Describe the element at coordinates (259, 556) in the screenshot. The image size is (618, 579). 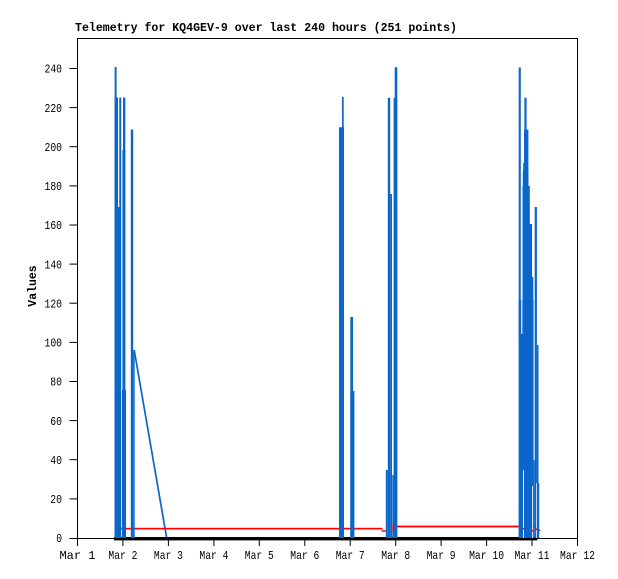
I see `svg-text: Mar 5` at that location.